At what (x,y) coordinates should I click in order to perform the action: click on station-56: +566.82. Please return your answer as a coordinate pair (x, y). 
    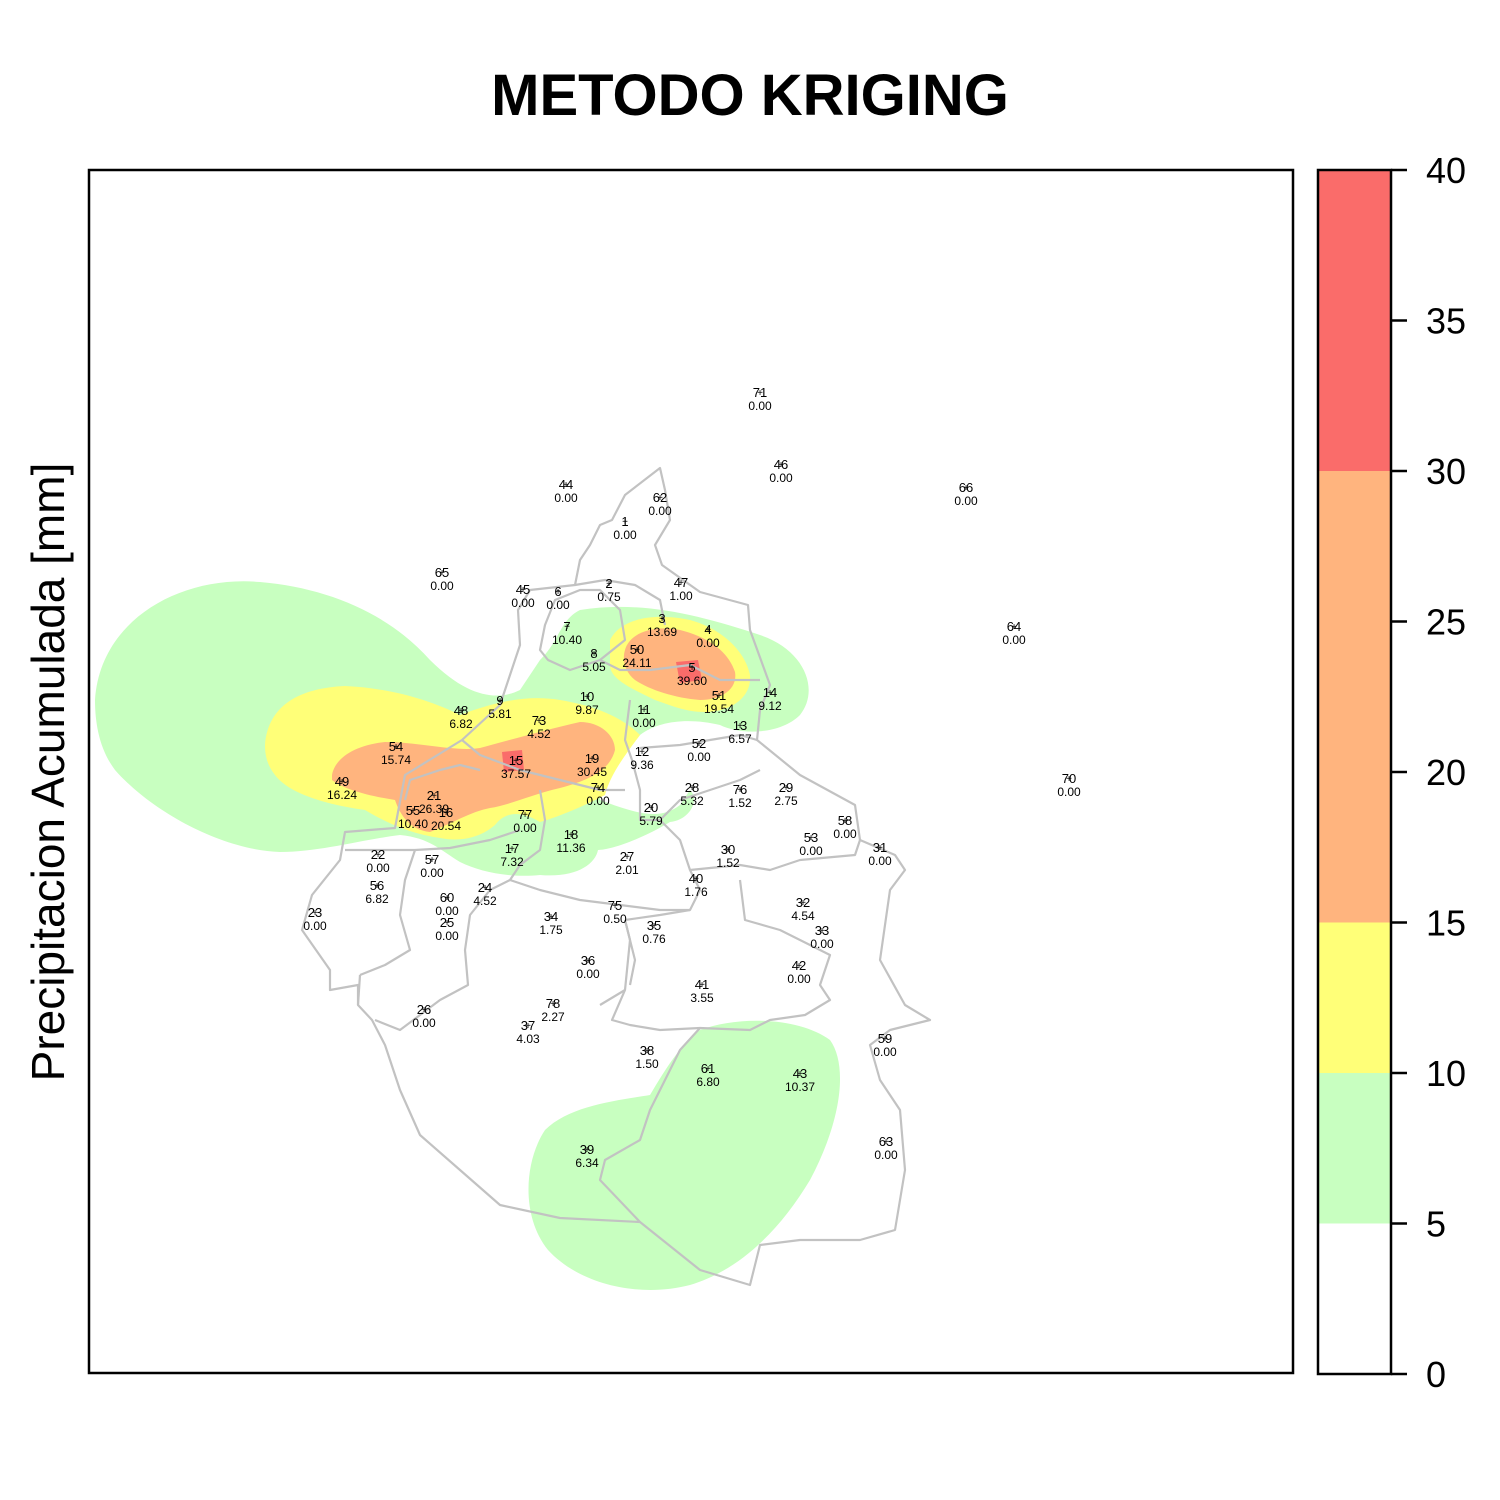
    Looking at the image, I should click on (377, 892).